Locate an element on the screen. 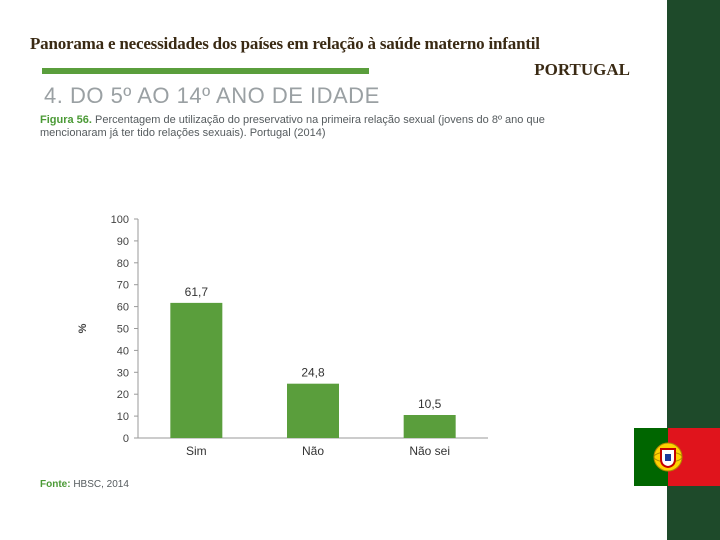 Image resolution: width=720 pixels, height=540 pixels. x-category-label: Sim is located at coordinates (196, 451).